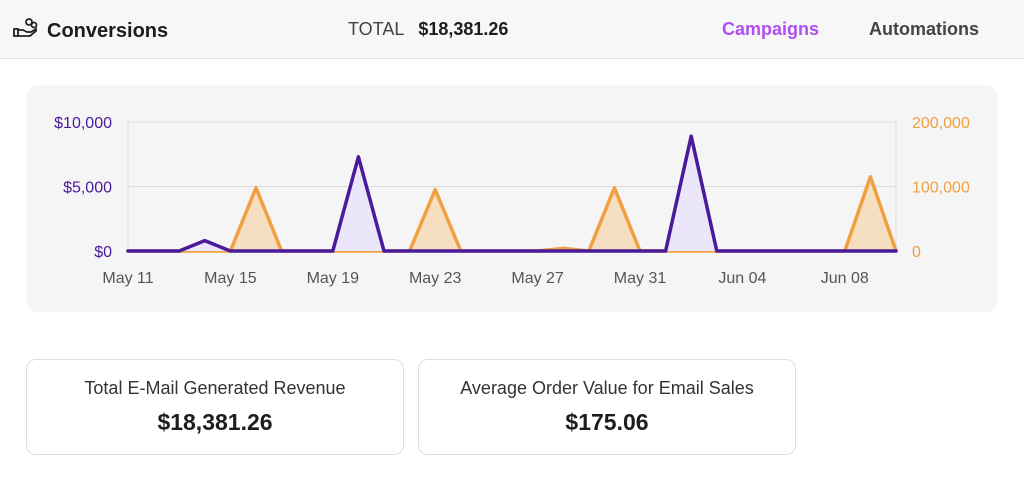  I want to click on x-tick-label: Jun 08, so click(845, 278).